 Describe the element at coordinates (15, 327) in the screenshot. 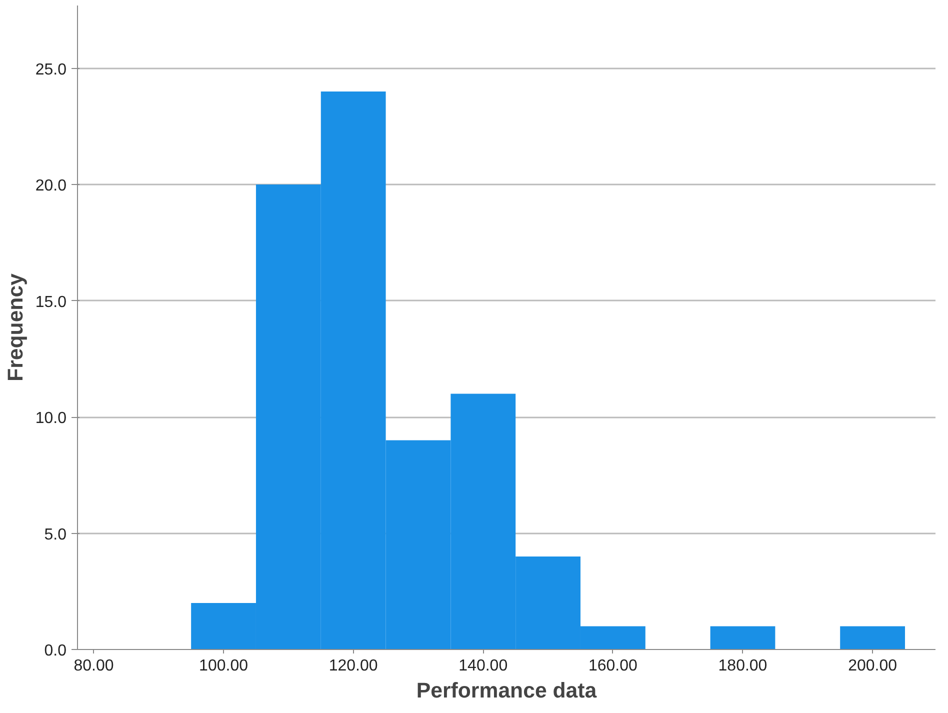

I see `y-axis-title: Frequency` at that location.